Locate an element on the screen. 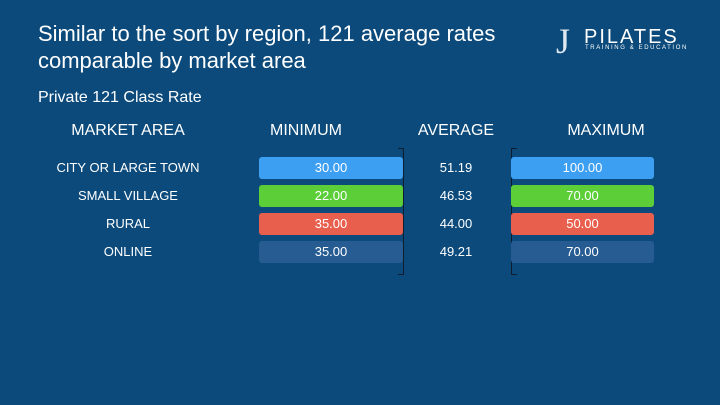 The width and height of the screenshot is (720, 405). column-header: MINIMUM is located at coordinates (306, 130).